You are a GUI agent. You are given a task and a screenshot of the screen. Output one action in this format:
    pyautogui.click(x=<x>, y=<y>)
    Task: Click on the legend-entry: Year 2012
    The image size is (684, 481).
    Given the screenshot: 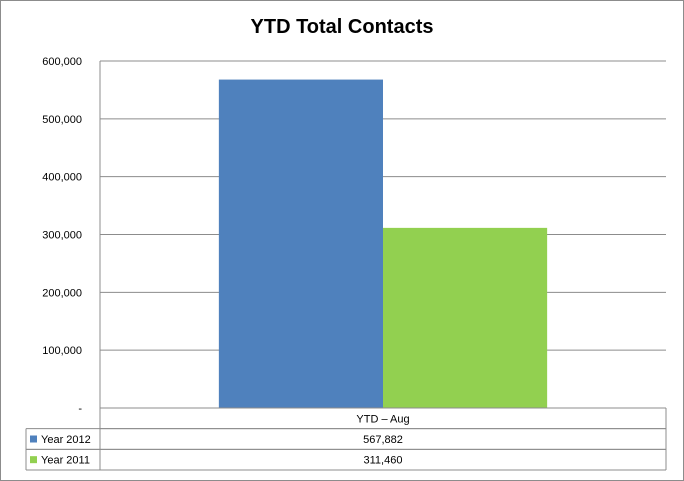 What is the action you would take?
    pyautogui.click(x=66, y=440)
    